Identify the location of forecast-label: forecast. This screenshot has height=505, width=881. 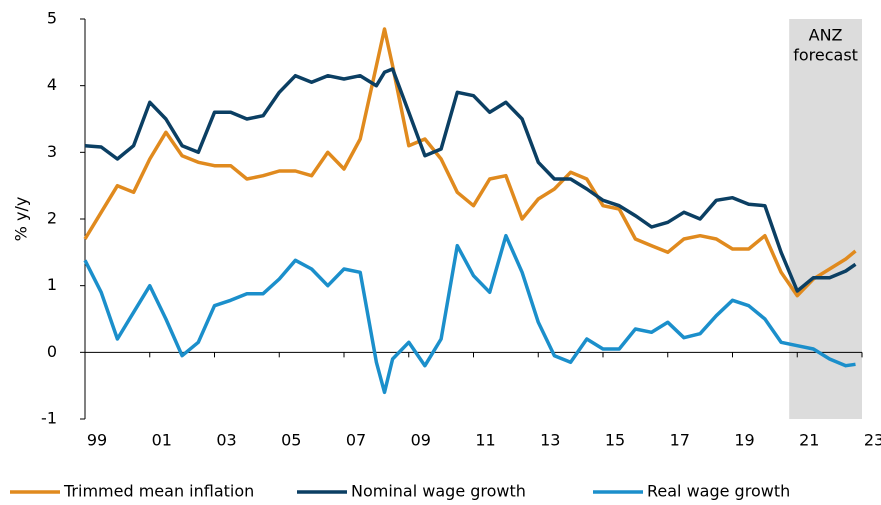
(825, 55).